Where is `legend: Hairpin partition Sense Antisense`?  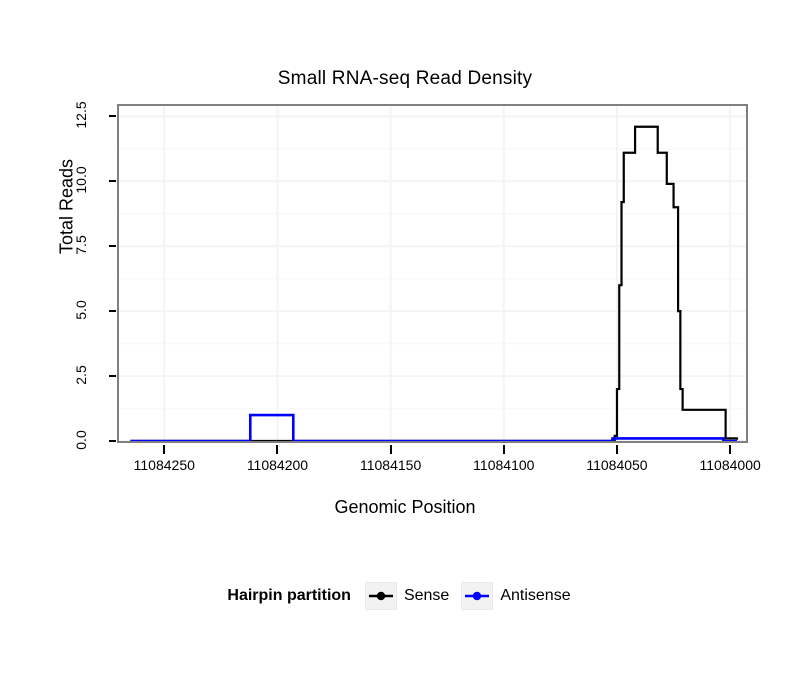 legend: Hairpin partition Sense Antisense is located at coordinates (405, 596).